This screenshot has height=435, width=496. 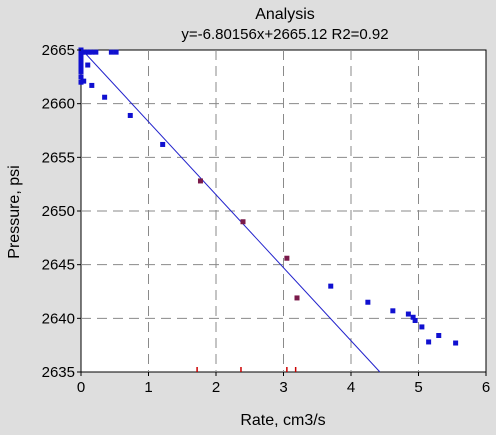 I want to click on y-tick-label: 2640, so click(x=58, y=318).